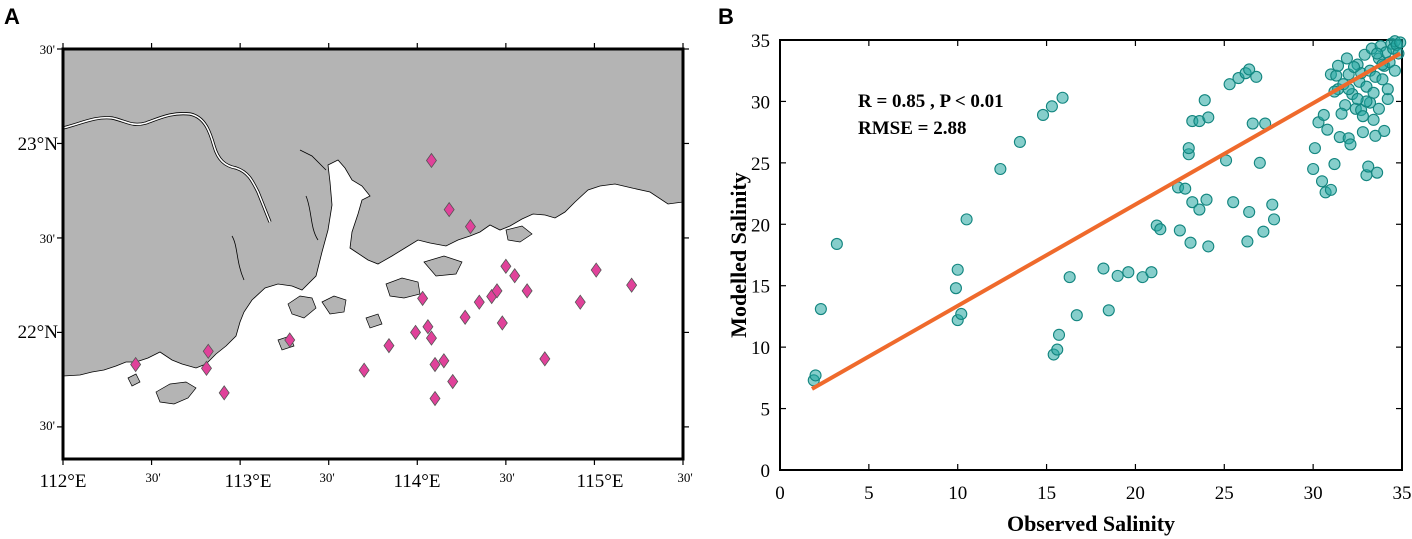 This screenshot has height=539, width=1412. Describe the element at coordinates (957, 493) in the screenshot. I see `x-tick-label: 10` at that location.